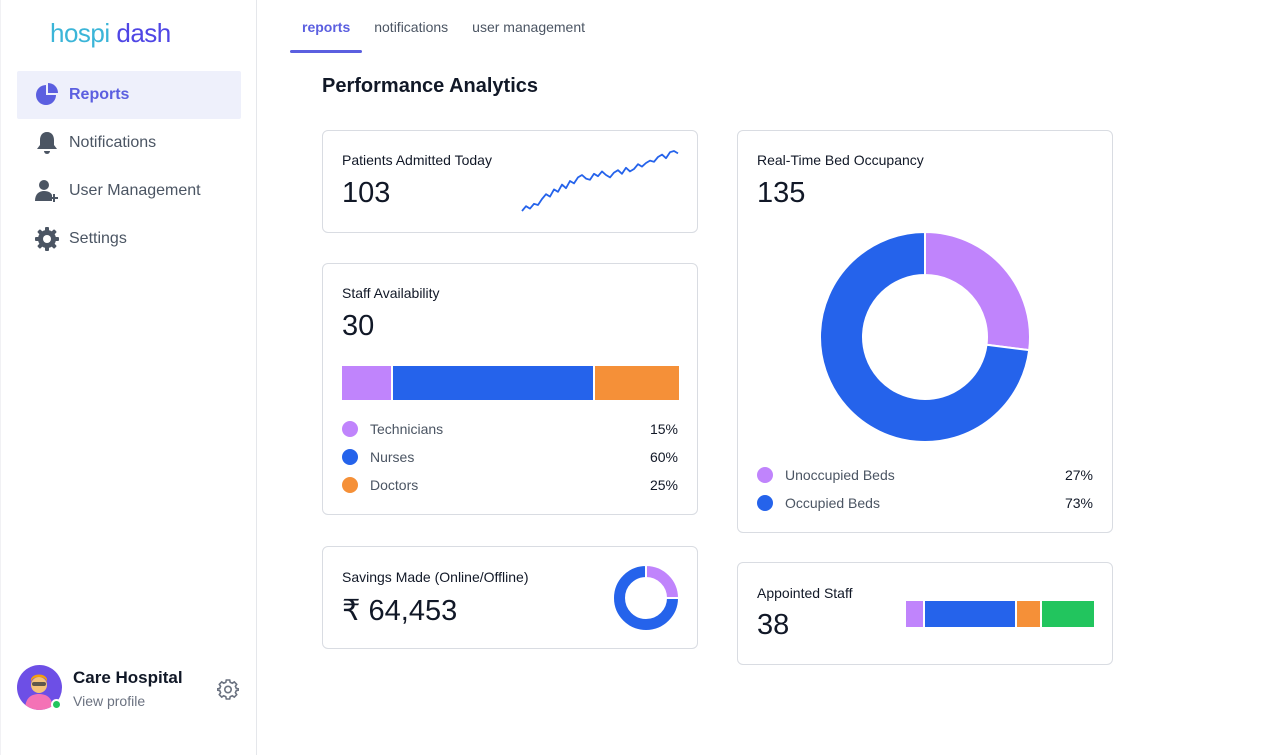 The width and height of the screenshot is (1265, 755). Describe the element at coordinates (832, 503) in the screenshot. I see `legend-label: Occupied Beds` at that location.